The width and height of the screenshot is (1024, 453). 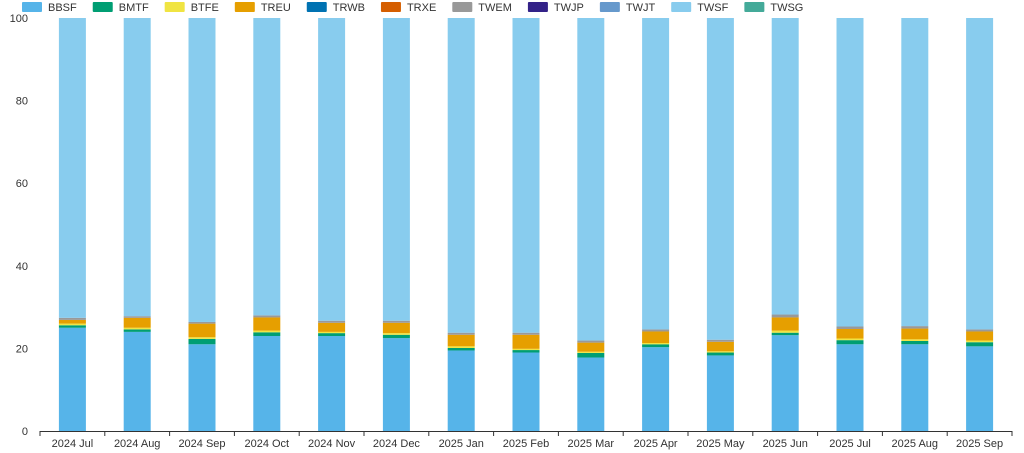 What do you see at coordinates (720, 444) in the screenshot?
I see `x-tick-label: 2025 May` at bounding box center [720, 444].